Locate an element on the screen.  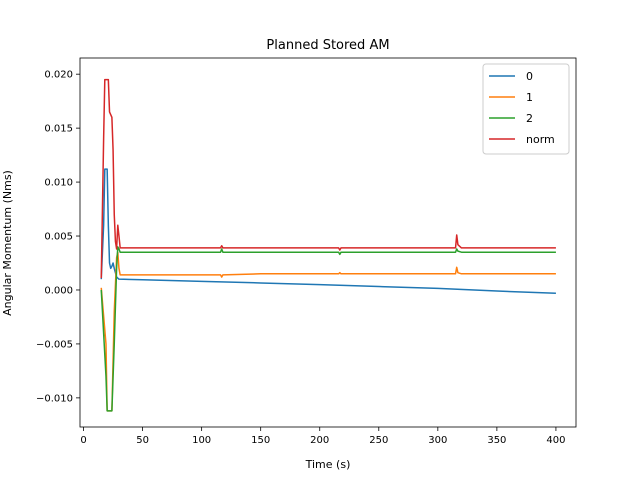
chart-title: Planned Stored AM is located at coordinates (327, 45).